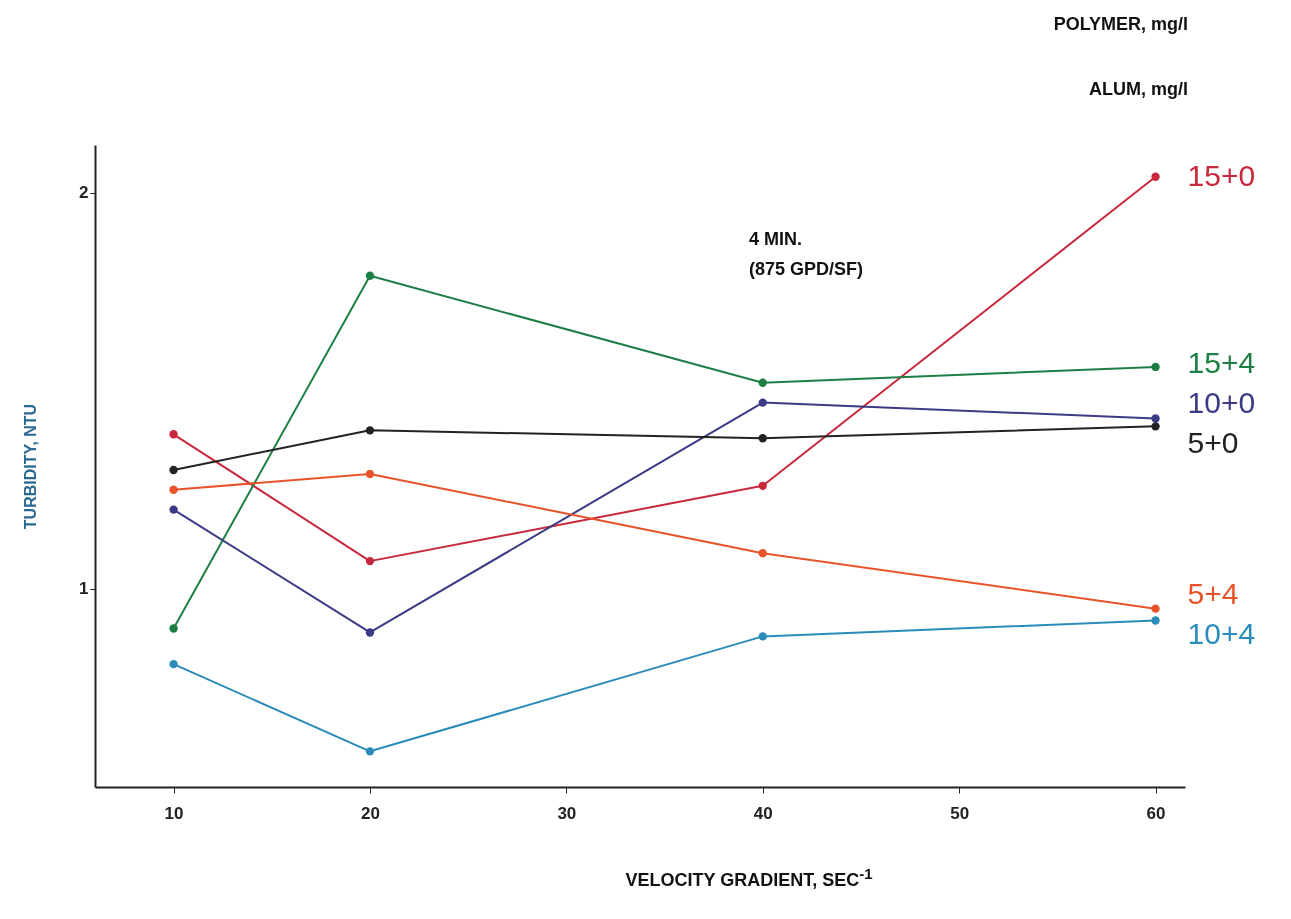  What do you see at coordinates (776, 239) in the screenshot?
I see `annotation: 4 MIN.` at bounding box center [776, 239].